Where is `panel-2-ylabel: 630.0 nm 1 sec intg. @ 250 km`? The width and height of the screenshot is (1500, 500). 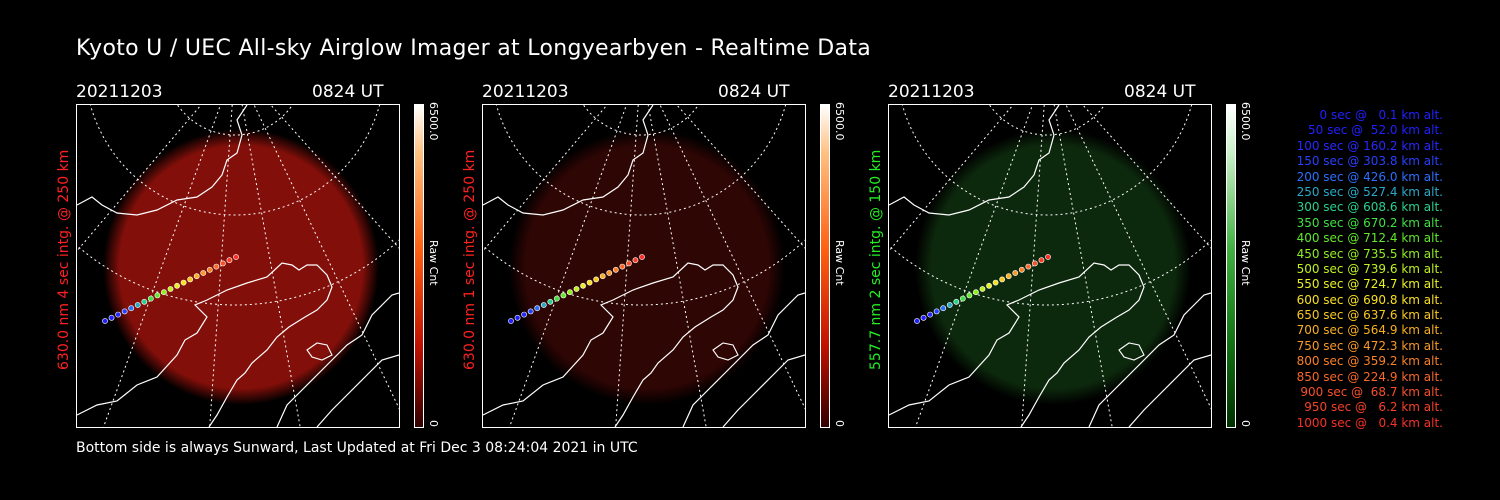 panel-2-ylabel: 630.0 nm 1 sec intg. @ 250 km is located at coordinates (470, 259).